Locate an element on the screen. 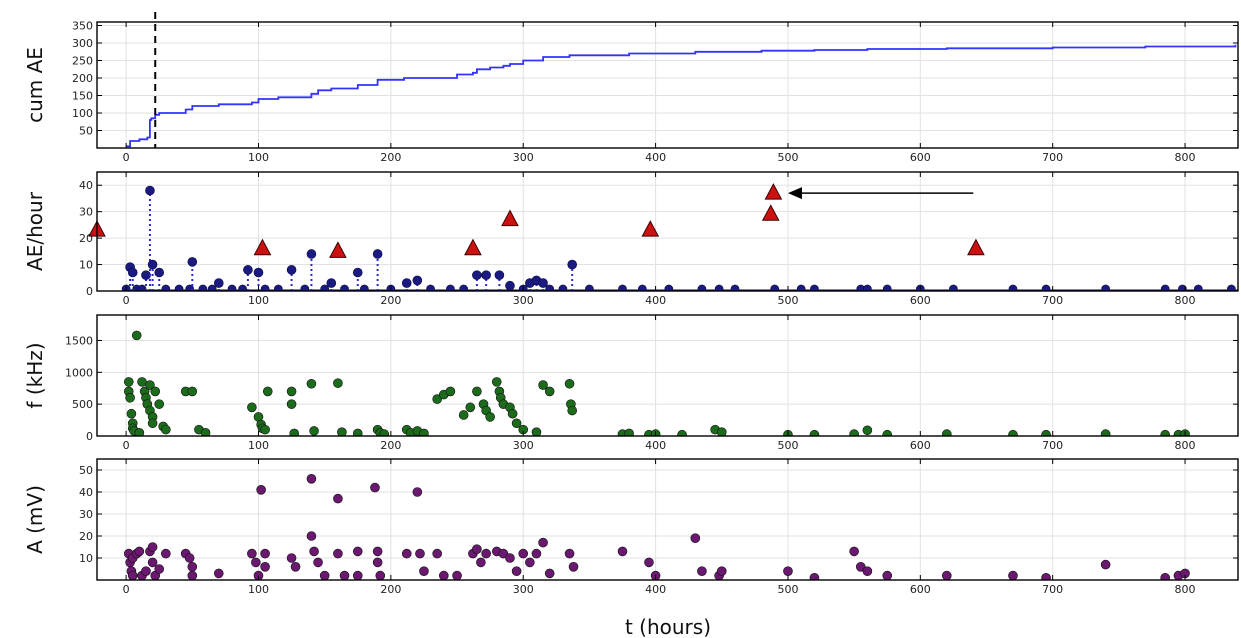  y-tick-label: 250 is located at coordinates (82, 61).